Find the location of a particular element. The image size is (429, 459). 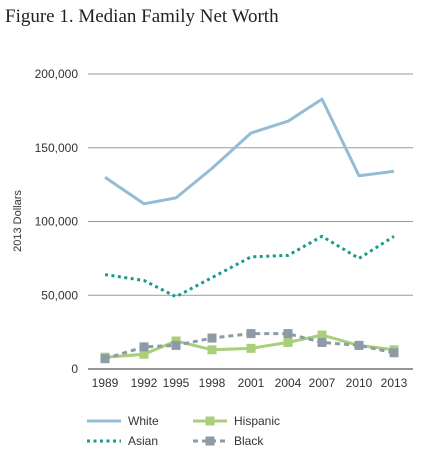

series-black is located at coordinates (249, 346).